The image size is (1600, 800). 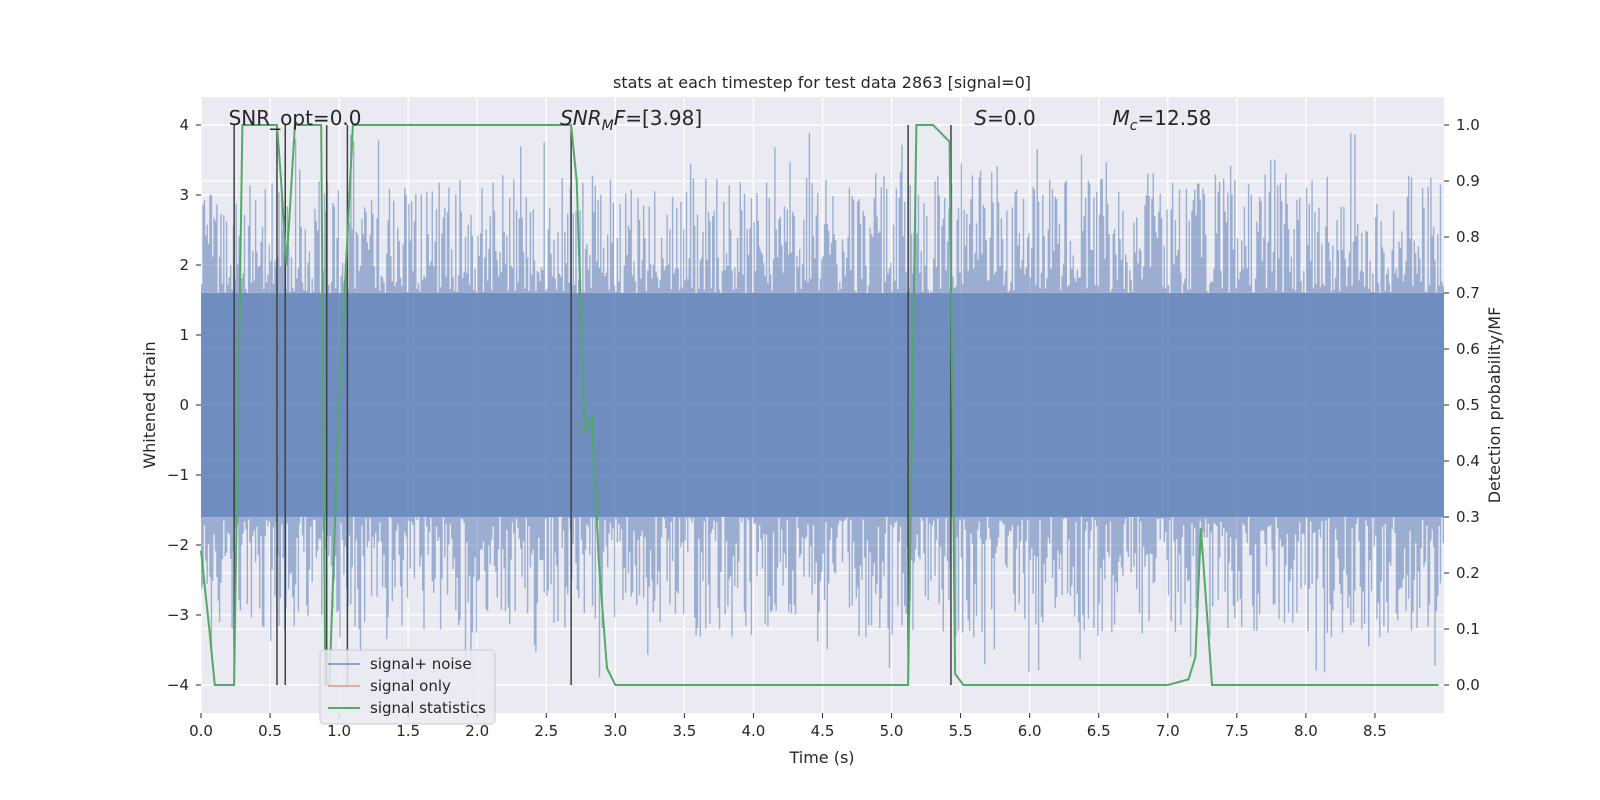 I want to click on legend-label-signal-only: signal only, so click(x=410, y=686).